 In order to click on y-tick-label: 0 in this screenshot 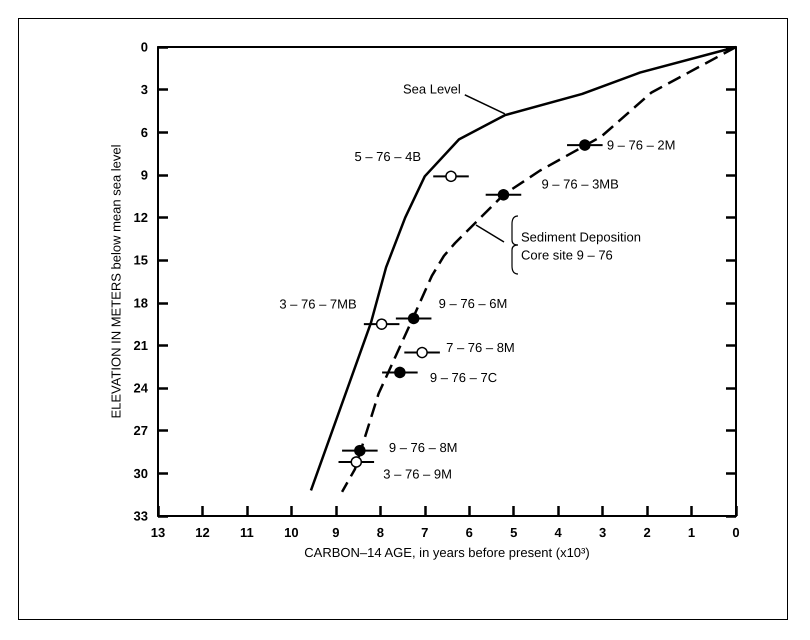, I will do `click(144, 47)`.